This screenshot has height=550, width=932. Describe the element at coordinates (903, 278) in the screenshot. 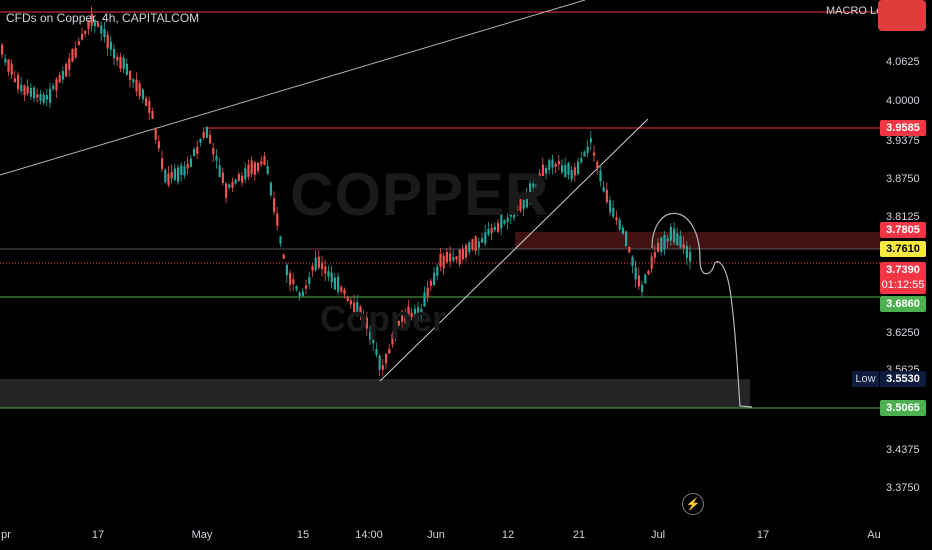

I see `current-price-label: 3.7390 01:12:55` at that location.